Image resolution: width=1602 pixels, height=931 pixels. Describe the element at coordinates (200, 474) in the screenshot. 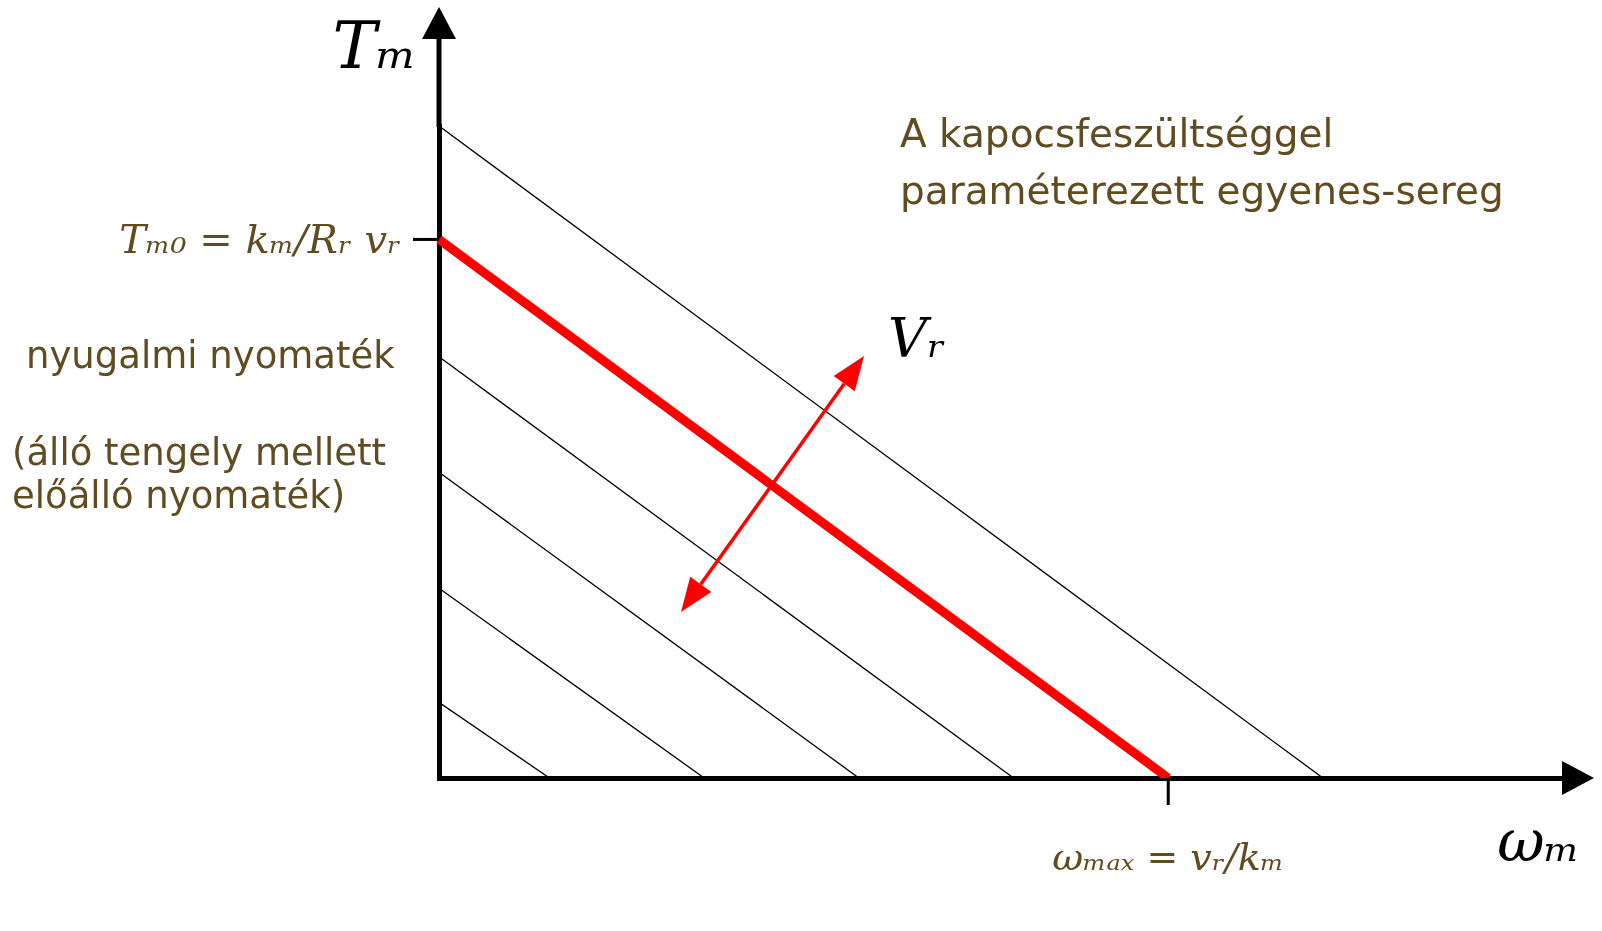

I see `text: (álló tengely mellett előálló nyomaték)` at that location.